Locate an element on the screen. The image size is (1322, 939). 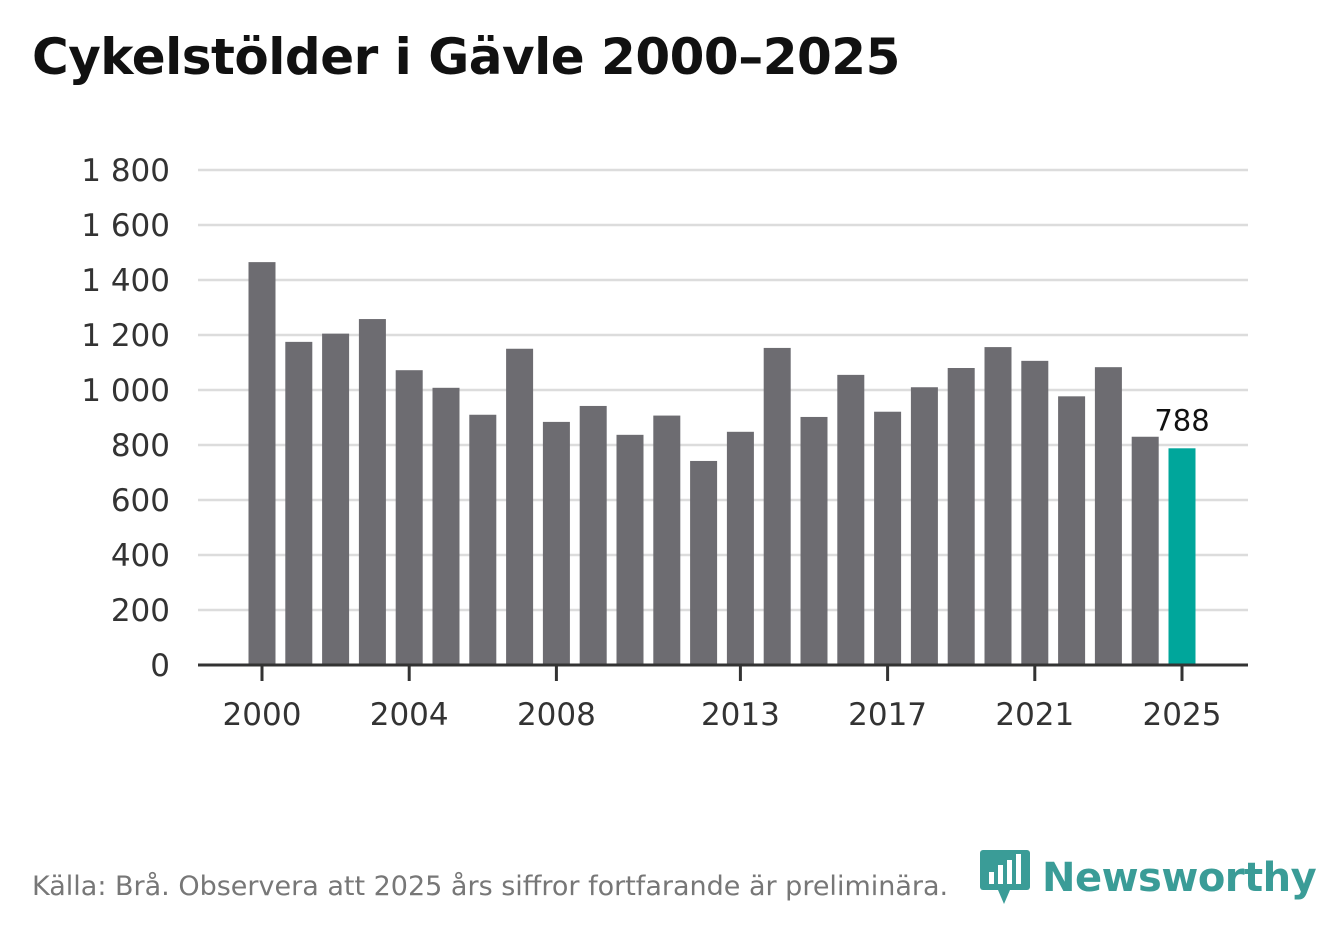
bar-2015 is located at coordinates (814, 540).